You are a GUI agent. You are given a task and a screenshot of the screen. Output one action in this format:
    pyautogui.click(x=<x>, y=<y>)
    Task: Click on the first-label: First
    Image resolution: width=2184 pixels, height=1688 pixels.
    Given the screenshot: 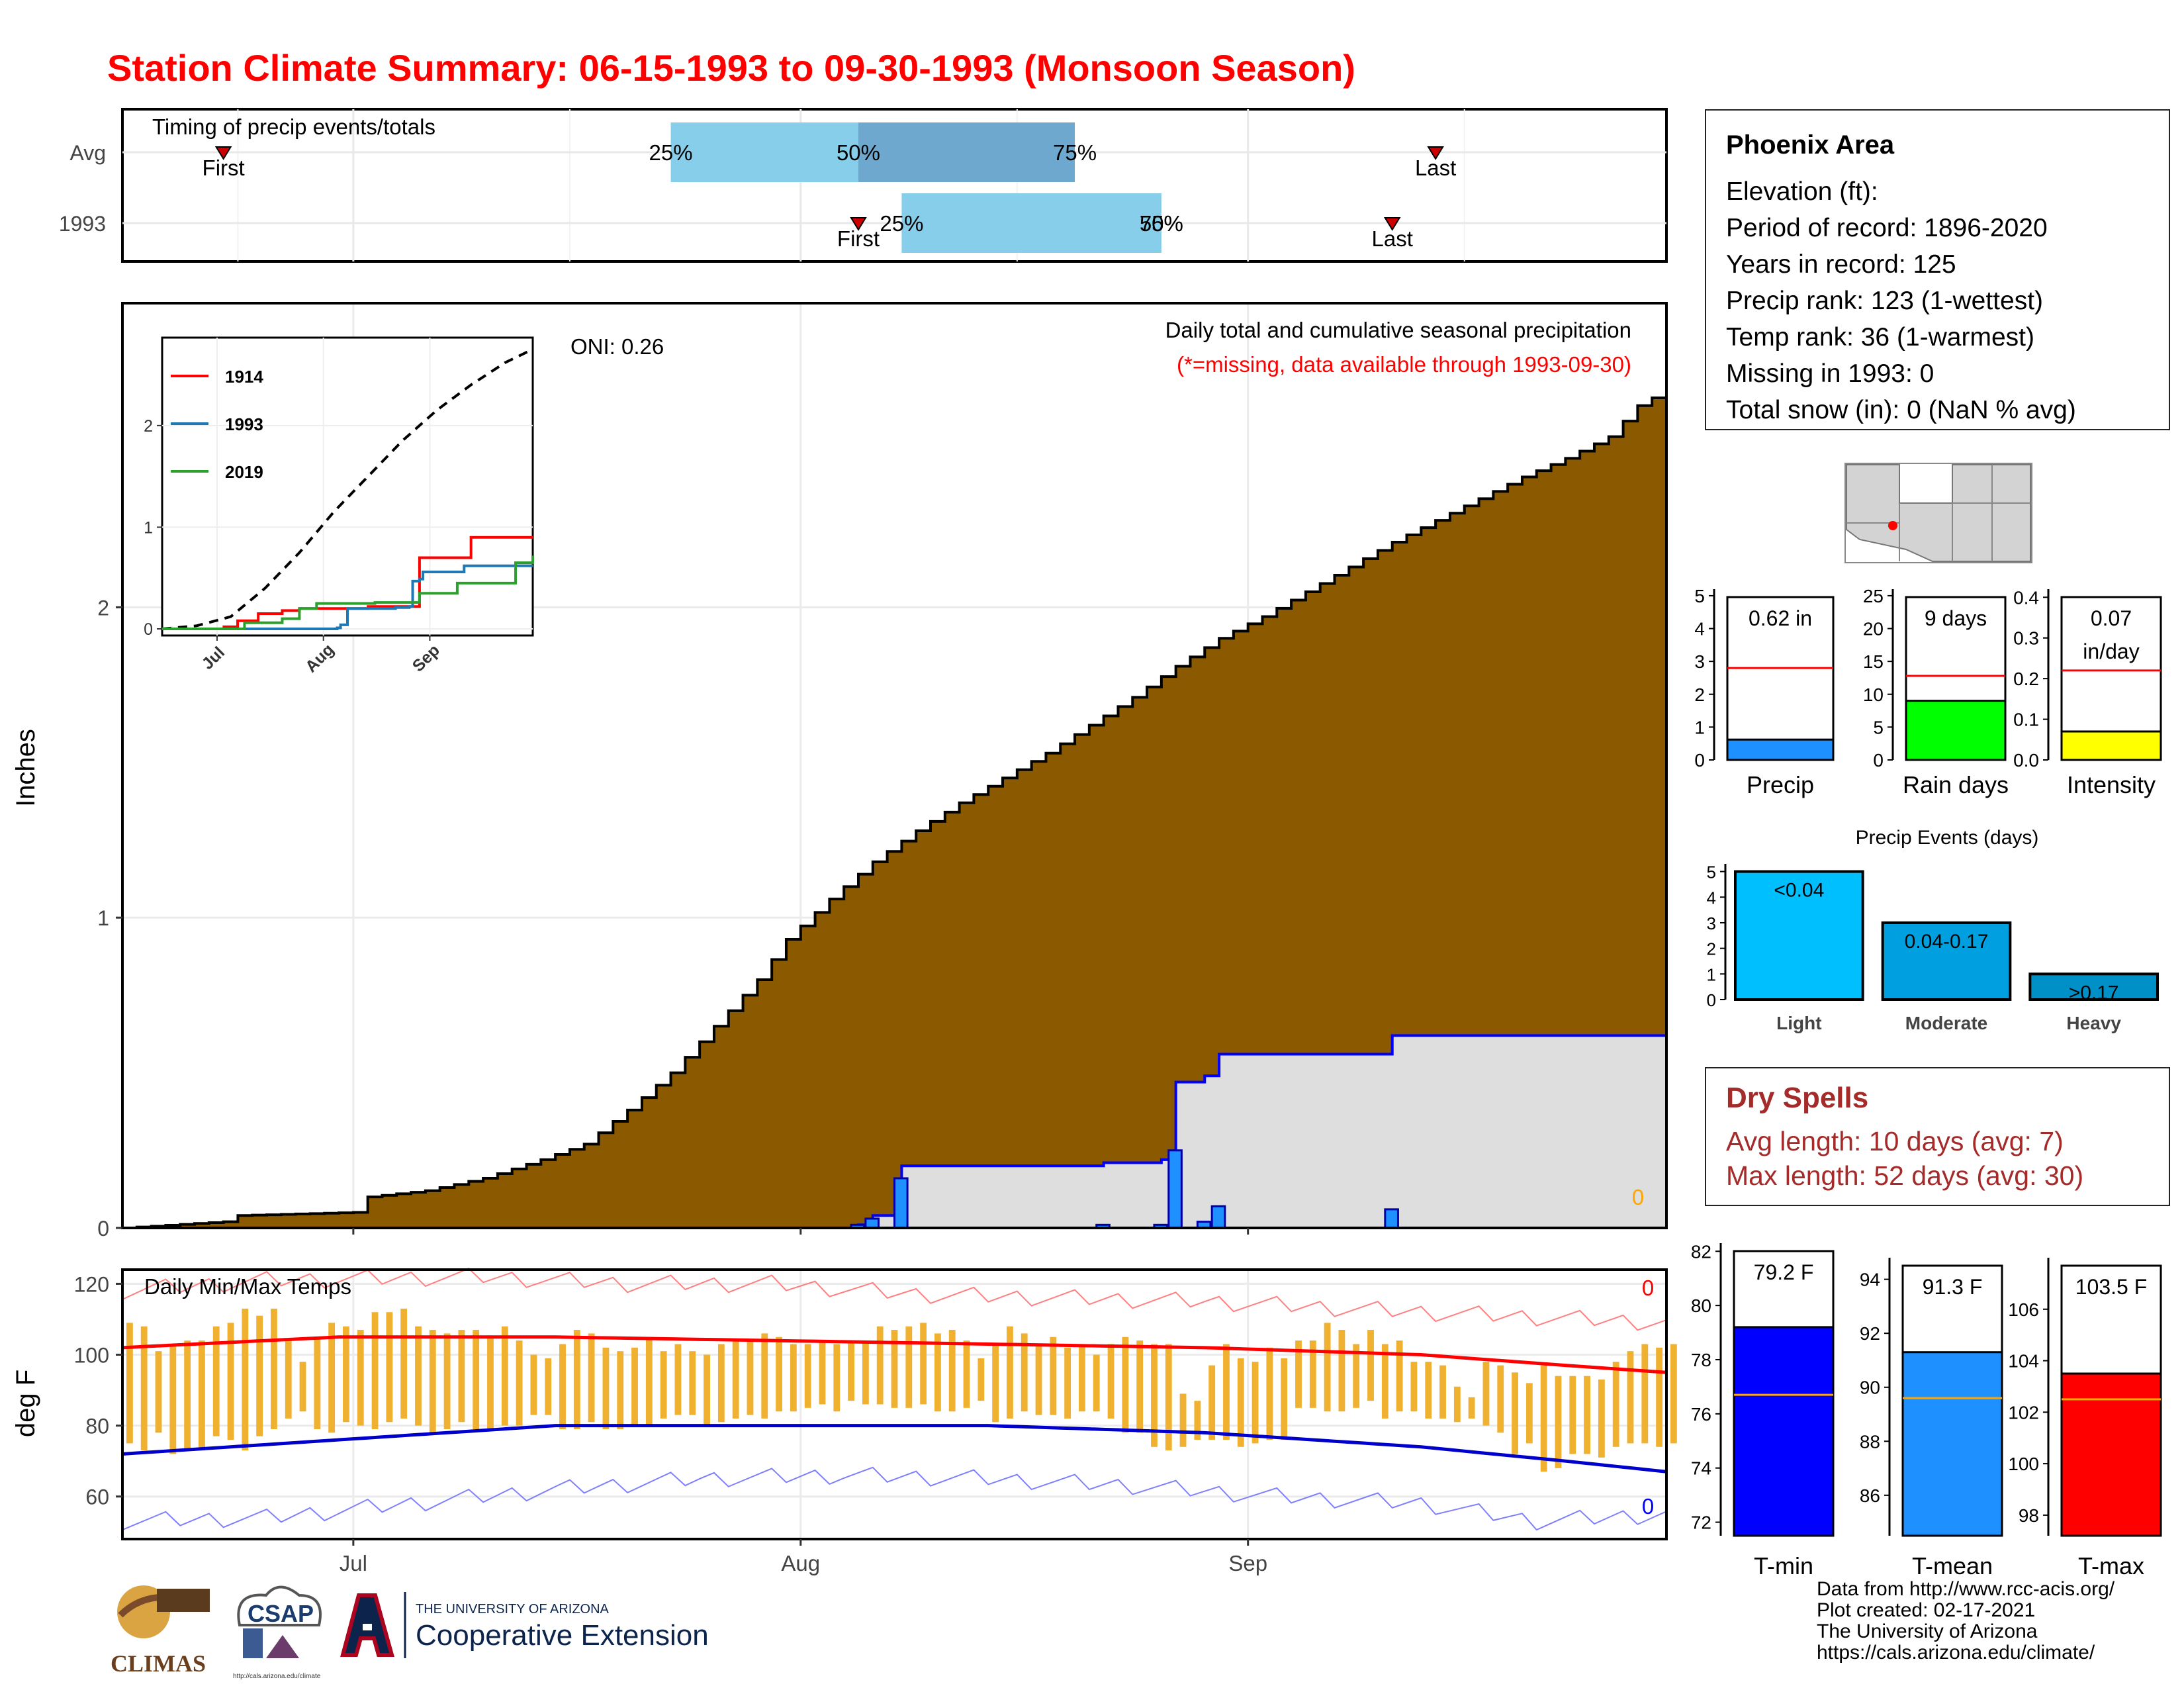 What is the action you would take?
    pyautogui.click(x=859, y=238)
    